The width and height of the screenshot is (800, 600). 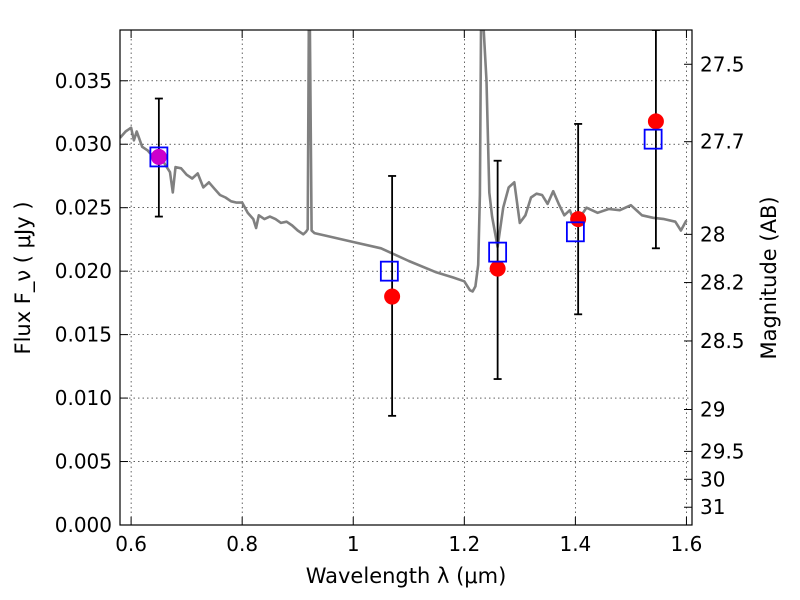 I want to click on y-tick-label: 0.010, so click(x=83, y=398).